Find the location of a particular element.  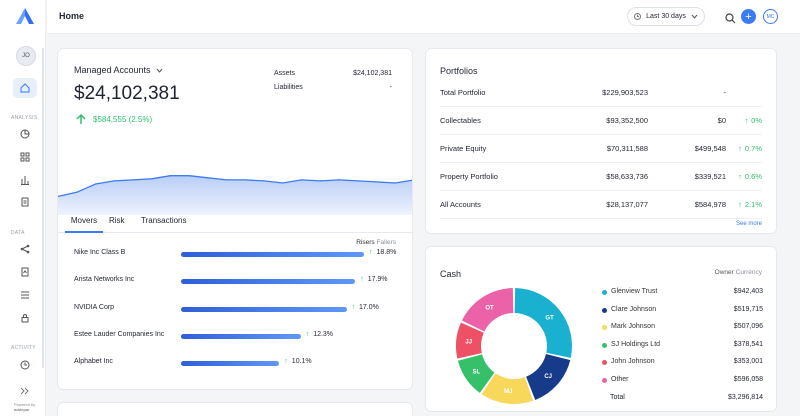

donut-slice-label: OT is located at coordinates (489, 309).